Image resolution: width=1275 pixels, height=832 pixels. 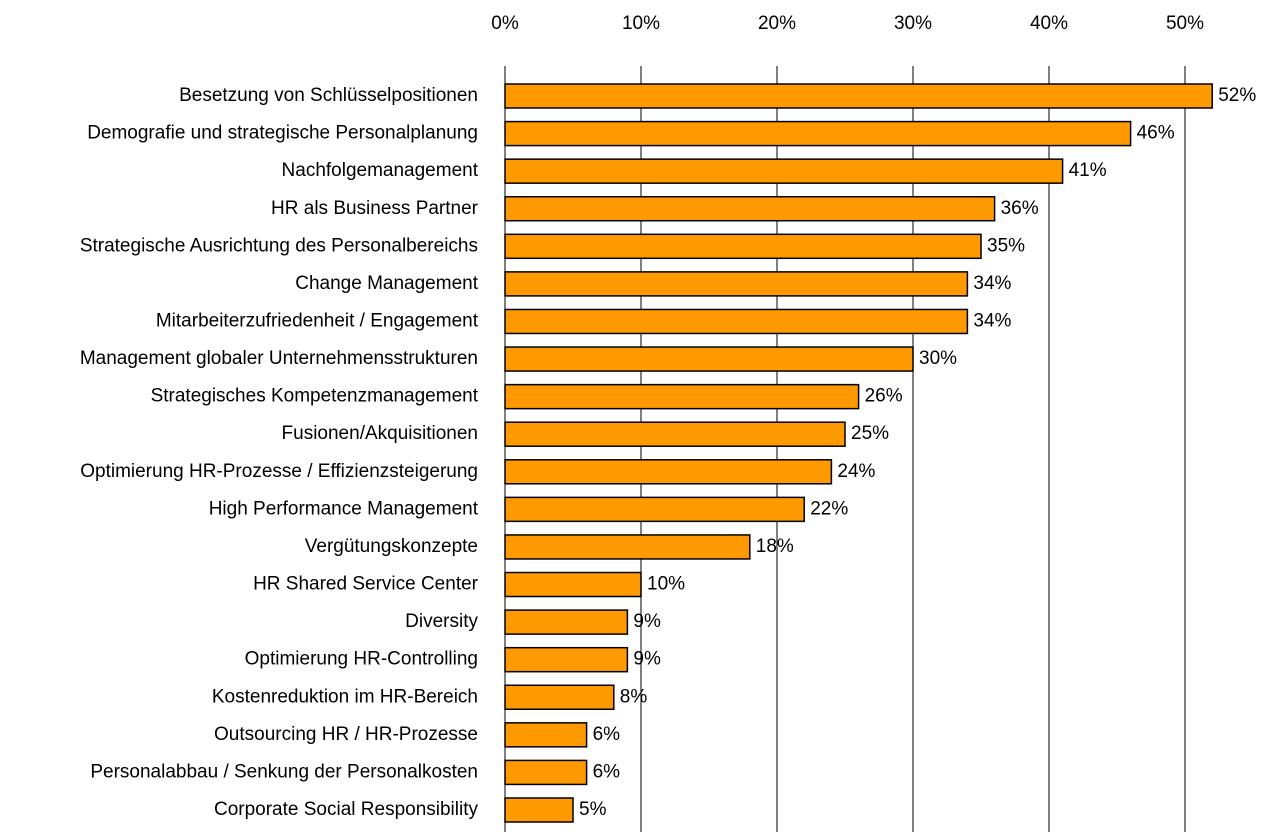 What do you see at coordinates (344, 508) in the screenshot?
I see `y-tick-label: High Performance Management` at bounding box center [344, 508].